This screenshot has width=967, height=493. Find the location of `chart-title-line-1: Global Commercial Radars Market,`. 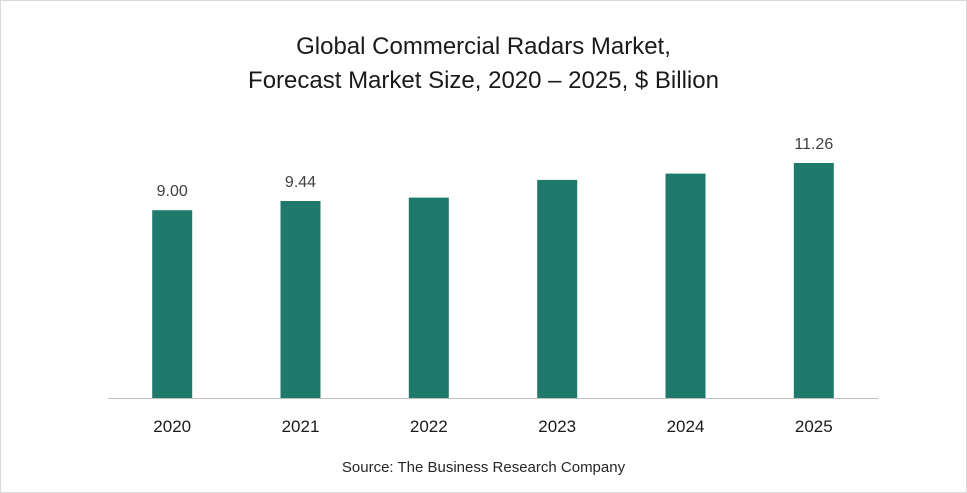

chart-title-line-1: Global Commercial Radars Market, is located at coordinates (483, 46).